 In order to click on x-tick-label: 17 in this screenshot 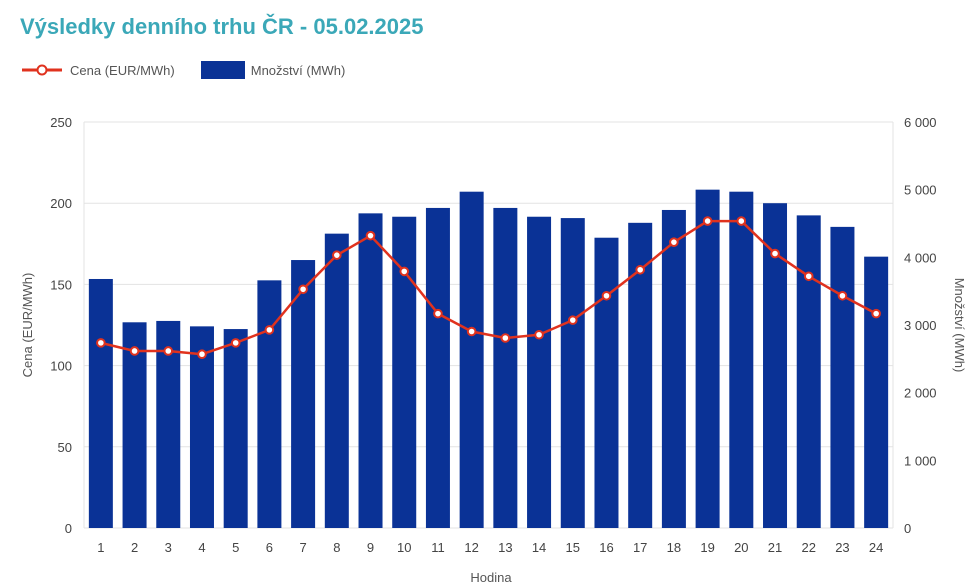, I will do `click(640, 547)`.